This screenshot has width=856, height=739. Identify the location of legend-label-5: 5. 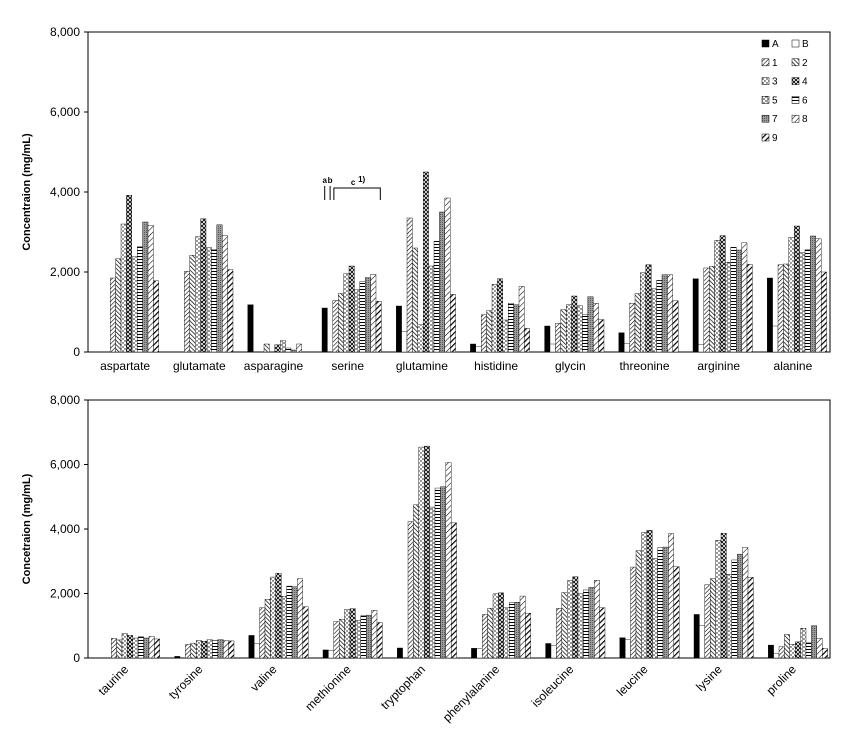
(775, 100).